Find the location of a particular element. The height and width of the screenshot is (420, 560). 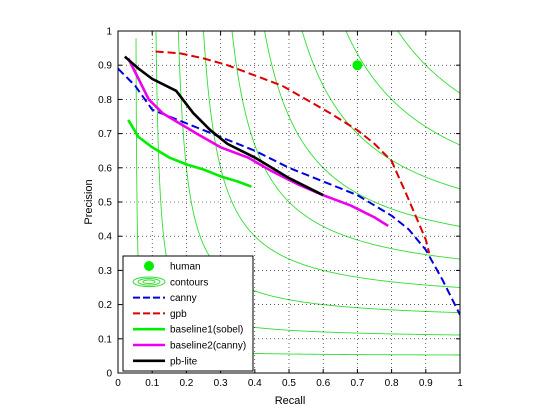

x-axis-label: Recall is located at coordinates (290, 401).